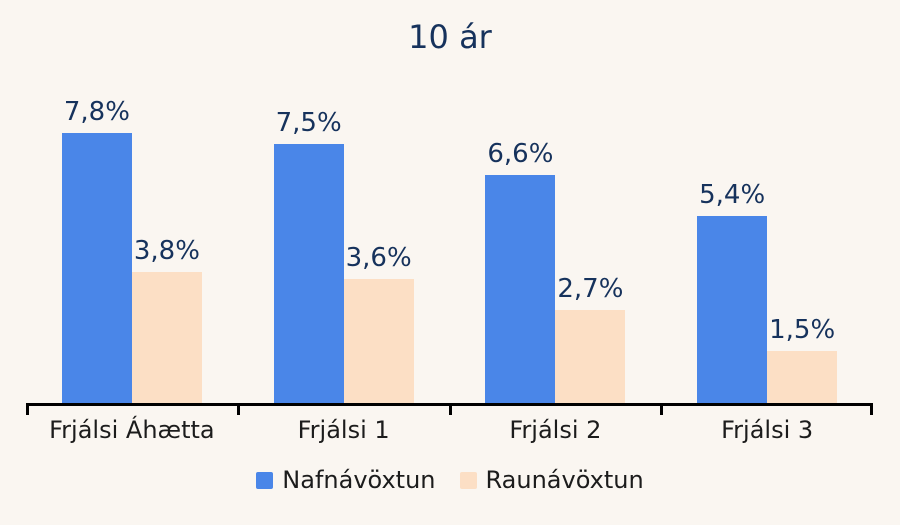  I want to click on bar-group: 7,5% 3,6%, so click(344, 244).